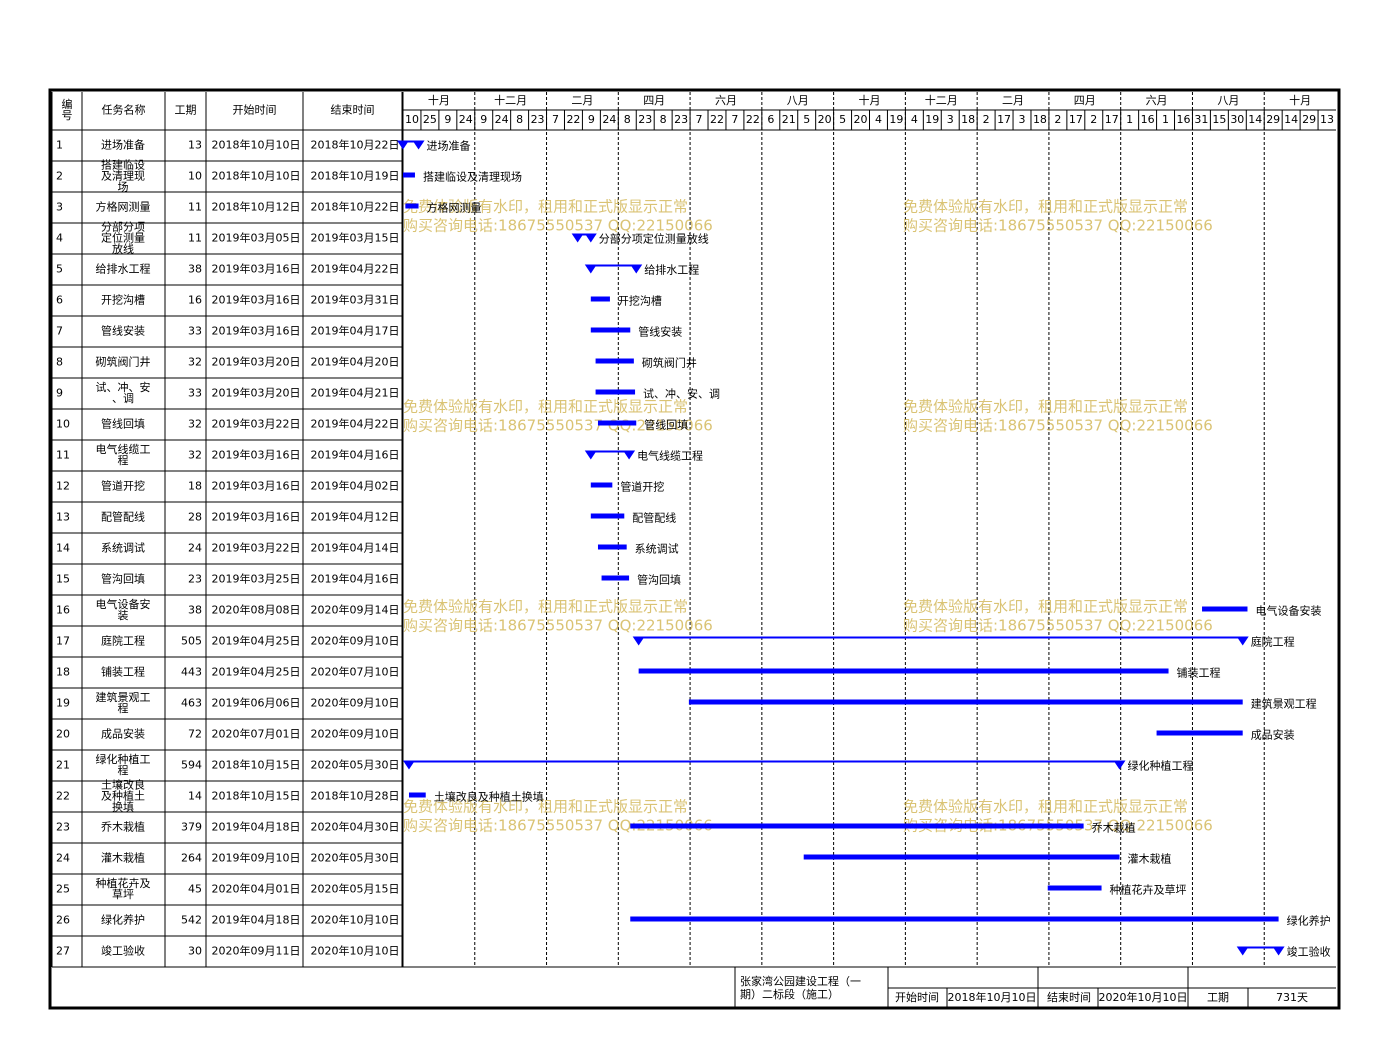 The height and width of the screenshot is (1056, 1387). Describe the element at coordinates (1255, 119) in the screenshot. I see `x-tick-label: 14` at that location.